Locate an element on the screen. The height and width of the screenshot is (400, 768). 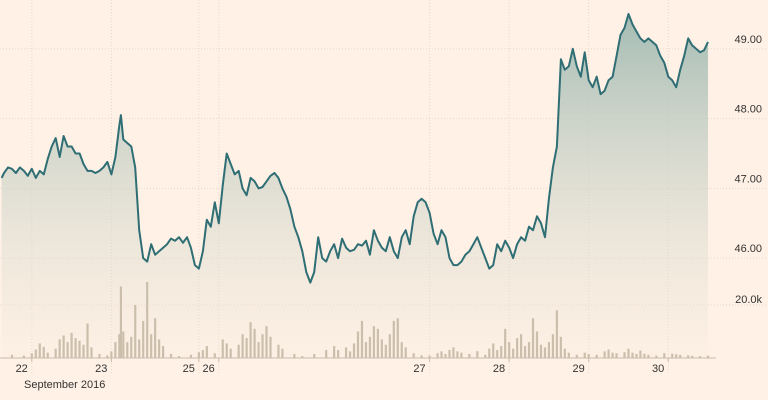
x-tick-label: 25 is located at coordinates (189, 369).